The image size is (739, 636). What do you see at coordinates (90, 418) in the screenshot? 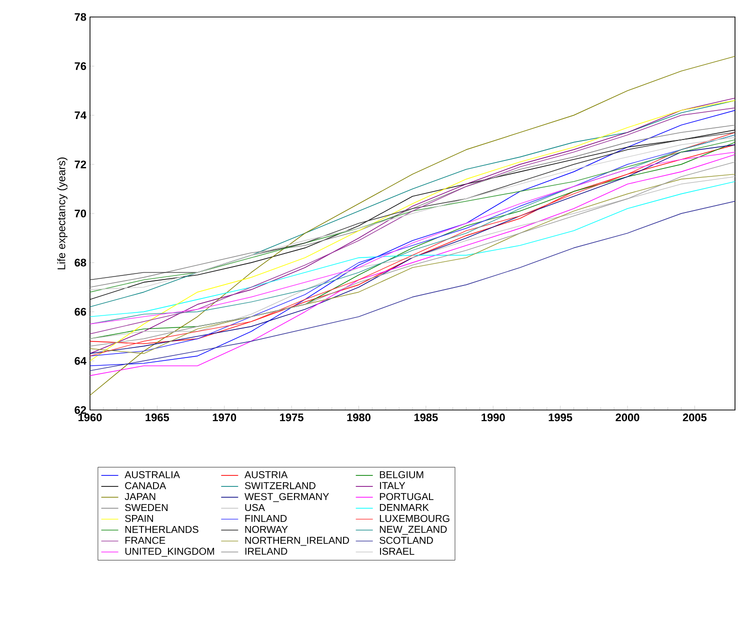
I see `x-tick-label: 1960` at bounding box center [90, 418].